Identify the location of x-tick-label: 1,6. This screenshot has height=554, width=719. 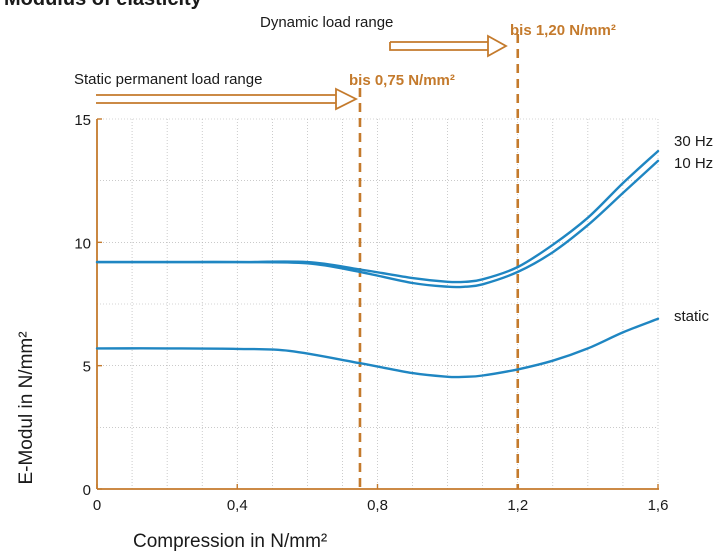
(658, 505).